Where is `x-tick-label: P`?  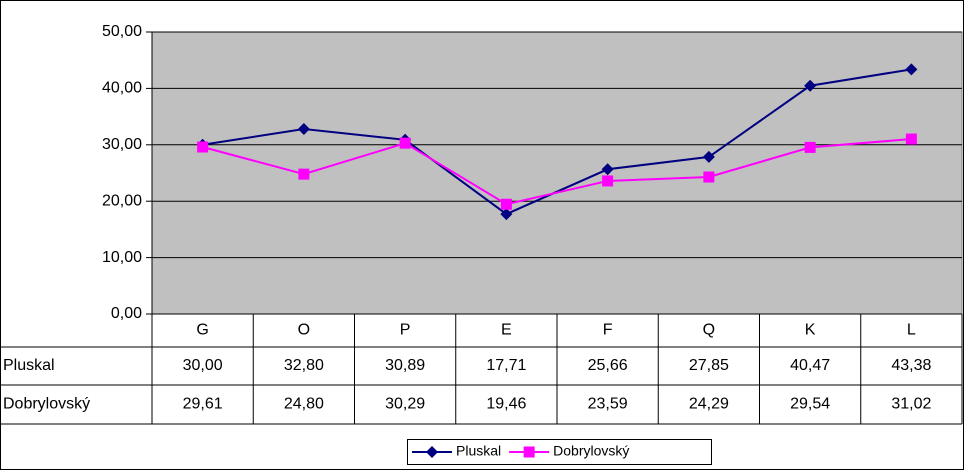 x-tick-label: P is located at coordinates (405, 330).